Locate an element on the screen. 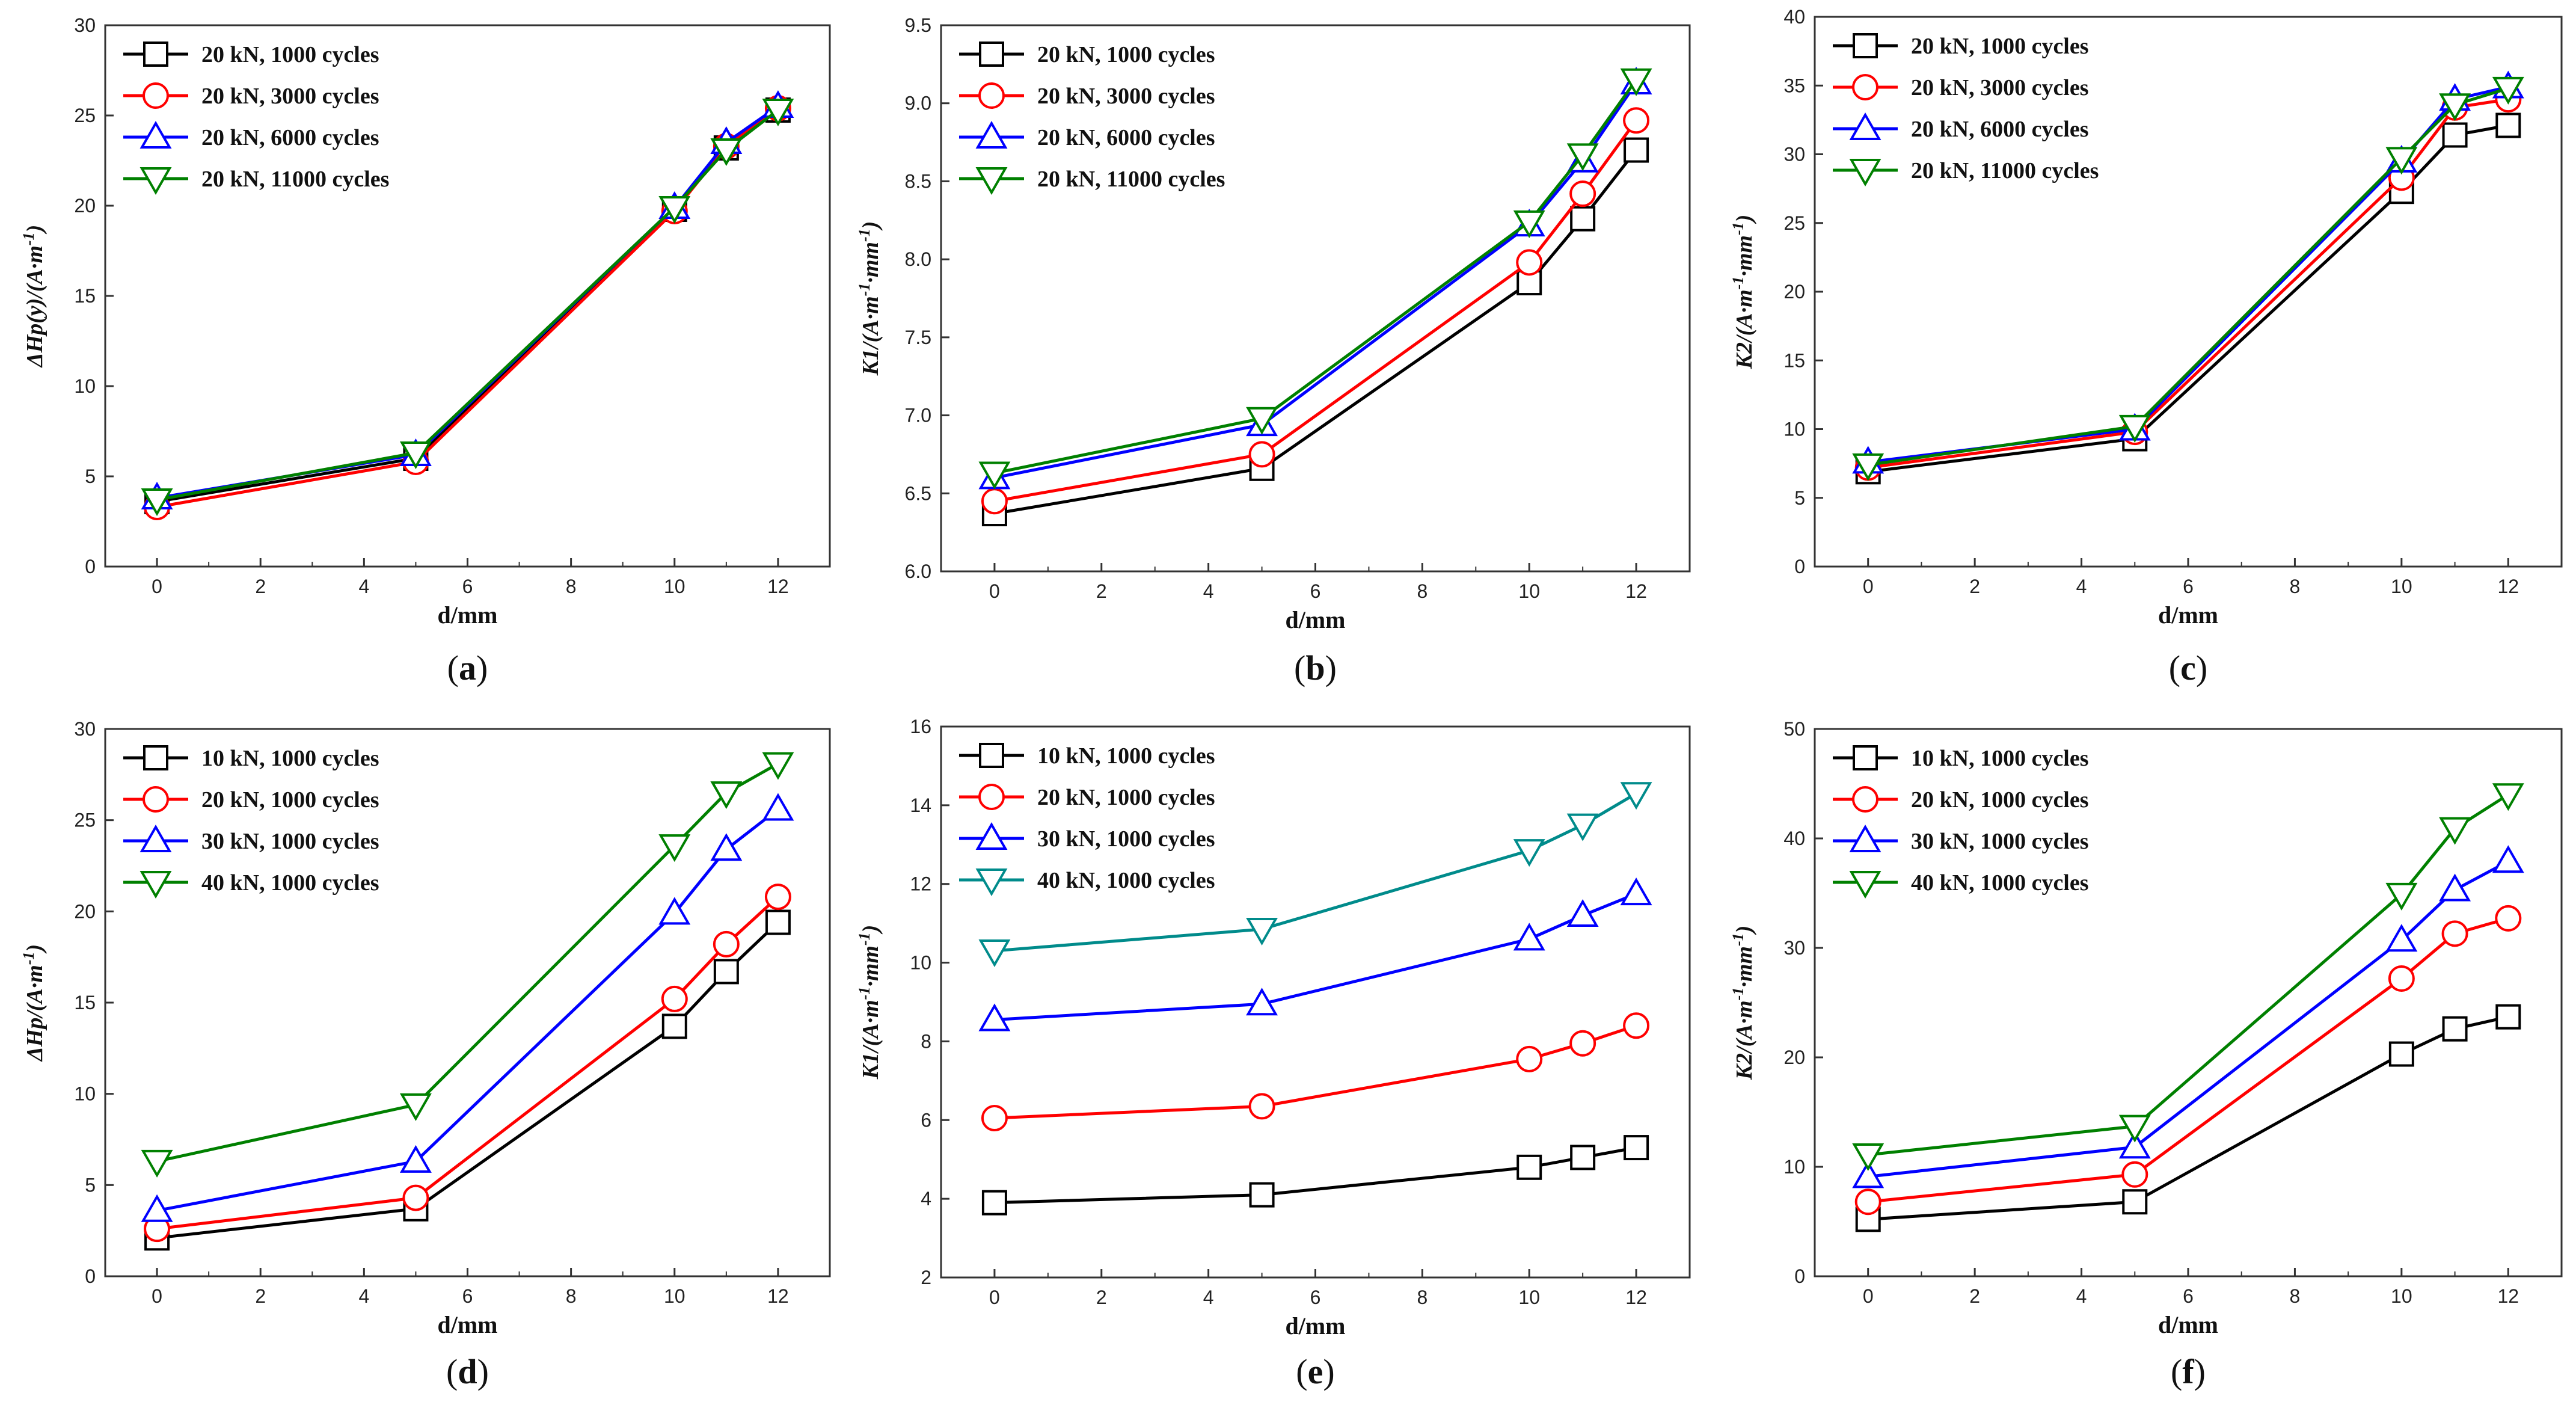 Image resolution: width=2576 pixels, height=1411 pixels. y-tick-label: 40 is located at coordinates (1794, 838).